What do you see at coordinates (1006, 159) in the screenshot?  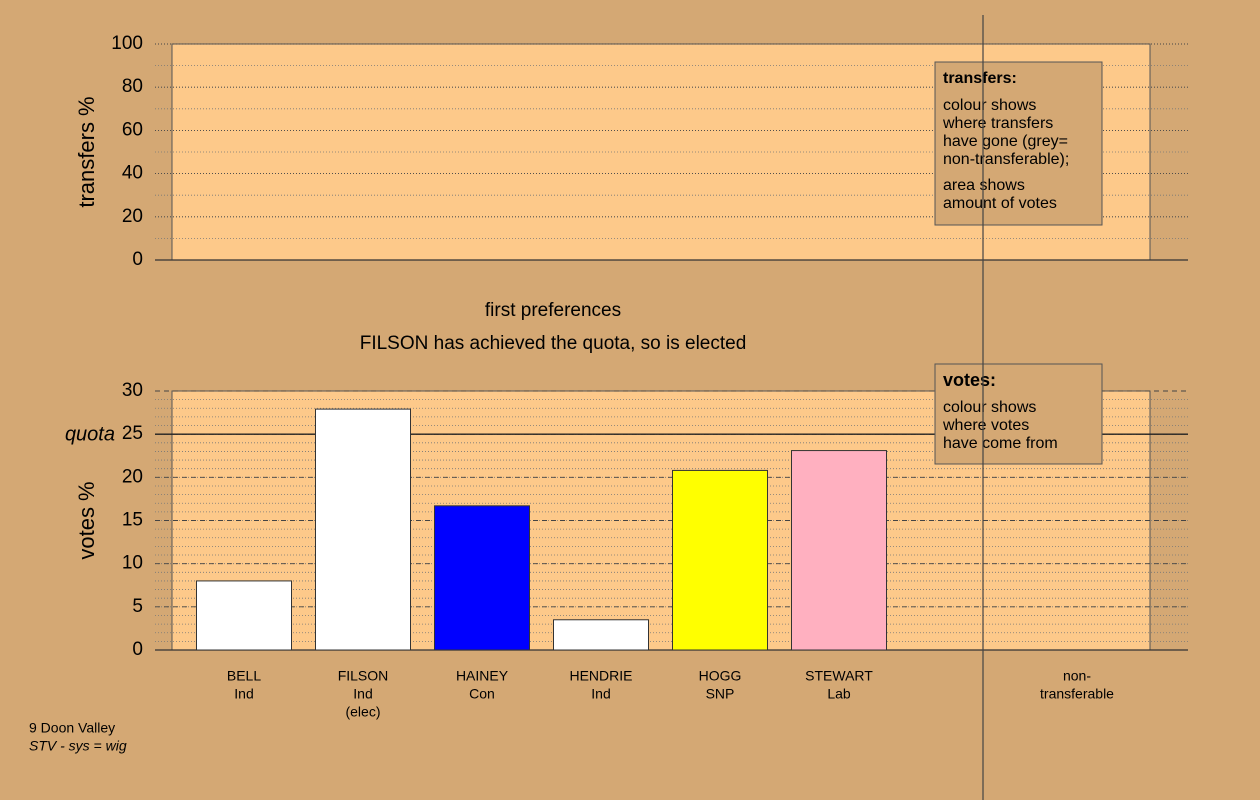 I see `legend-text: non-transferable);` at bounding box center [1006, 159].